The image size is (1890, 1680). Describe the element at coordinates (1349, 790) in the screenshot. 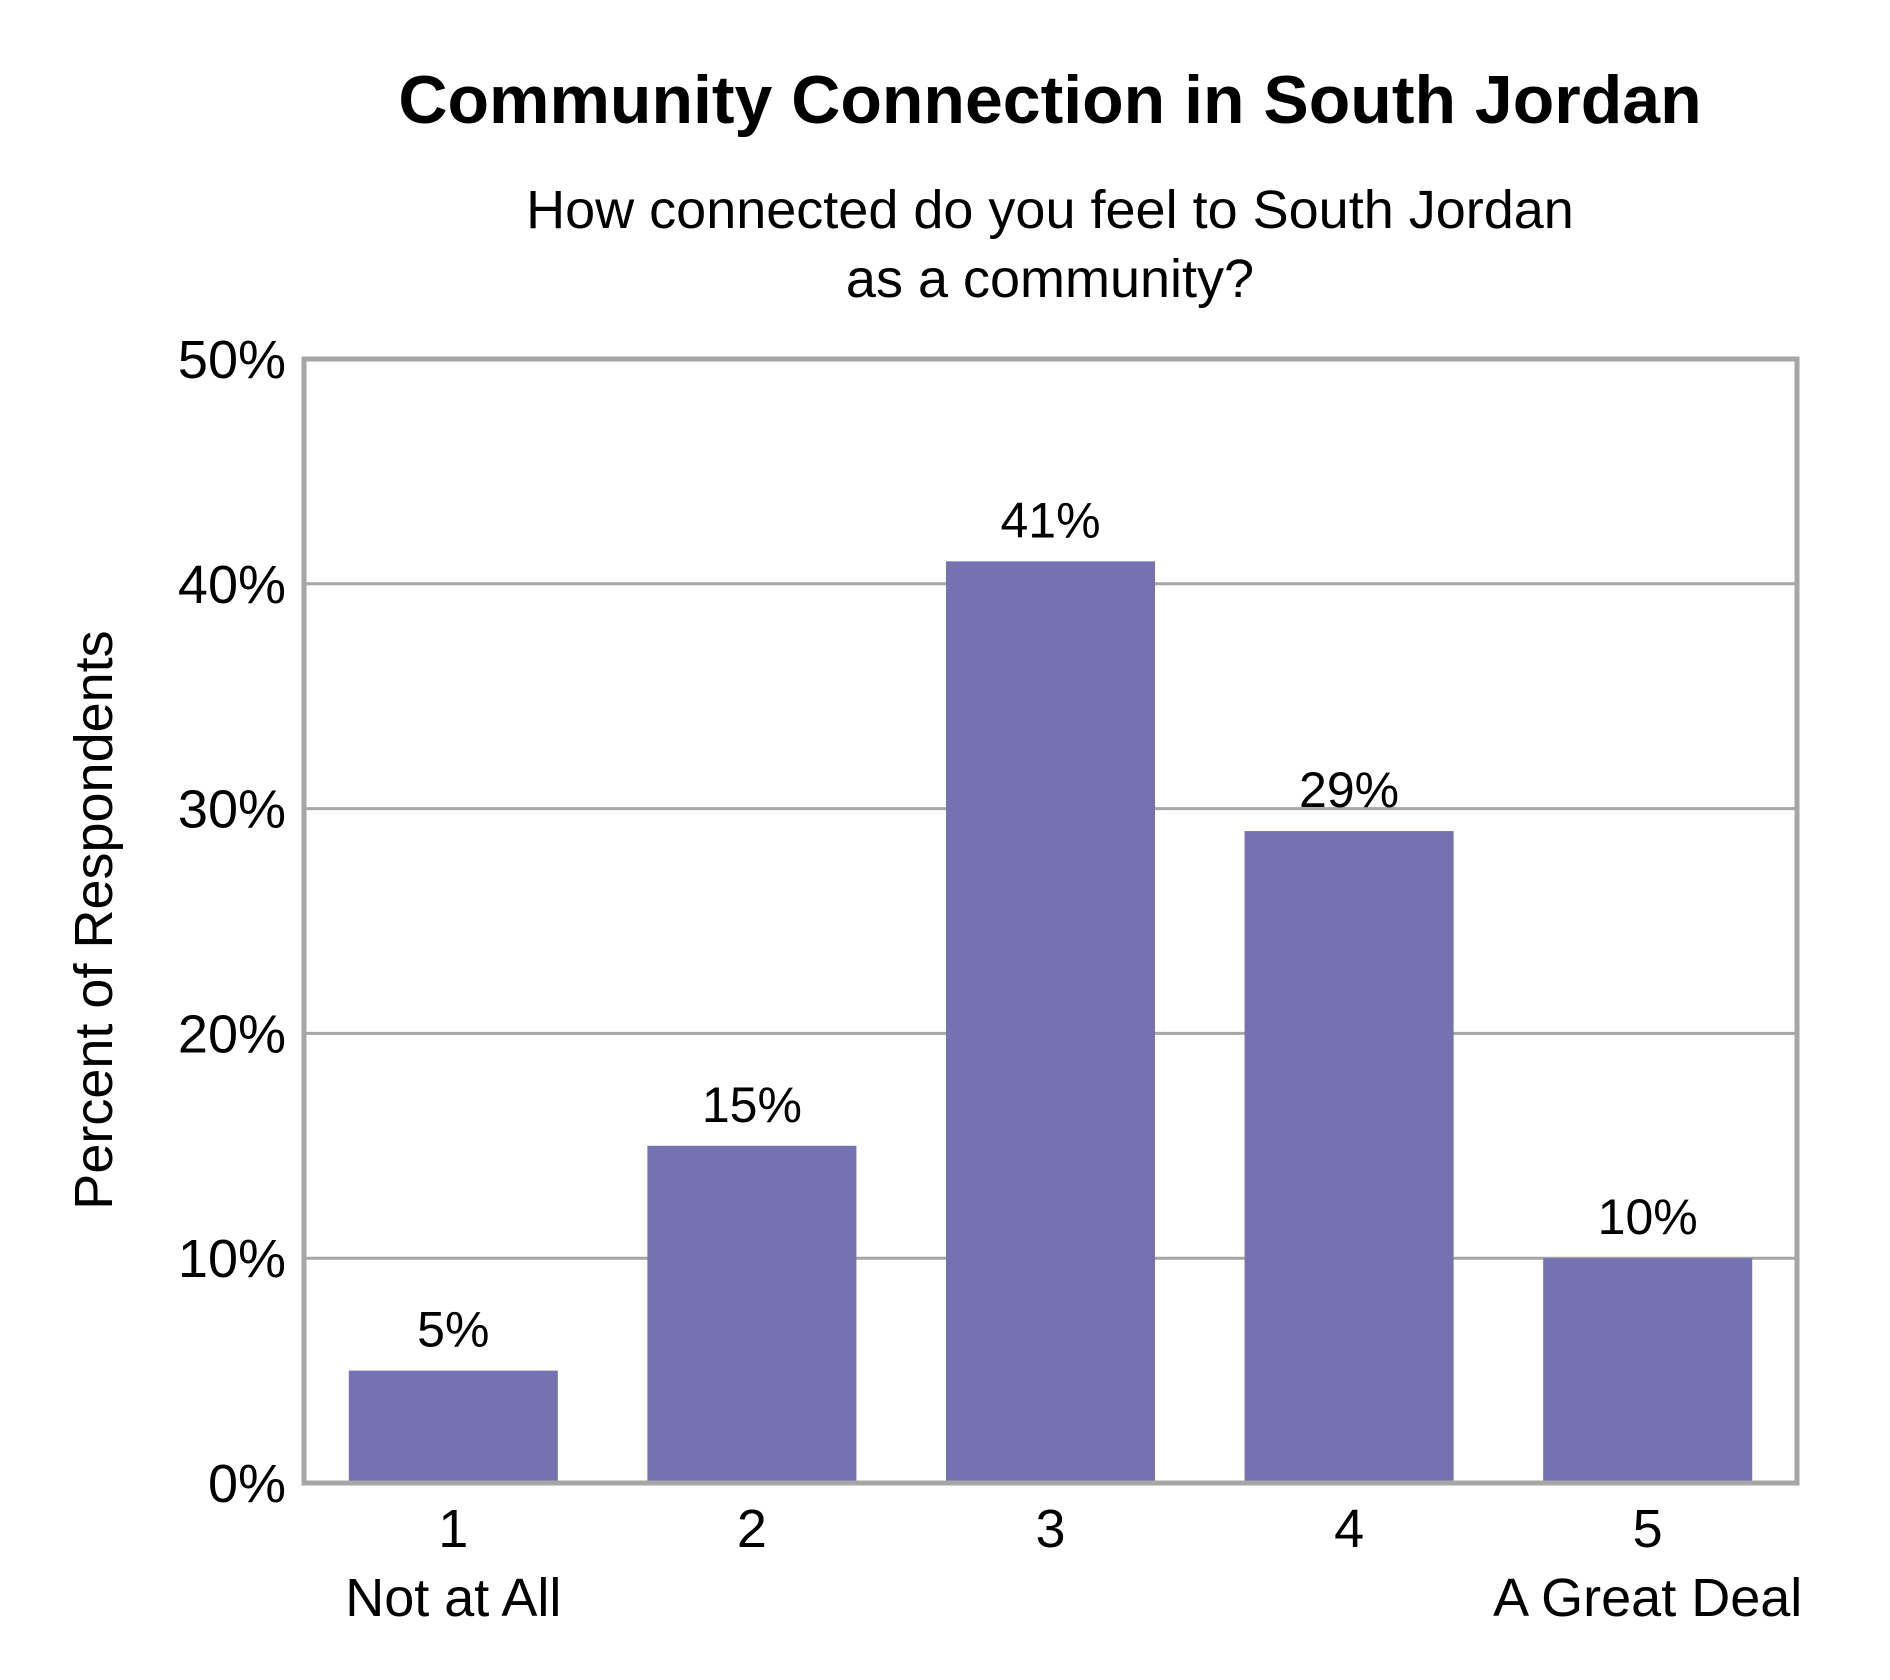

I see `data-label-4: 29%` at that location.